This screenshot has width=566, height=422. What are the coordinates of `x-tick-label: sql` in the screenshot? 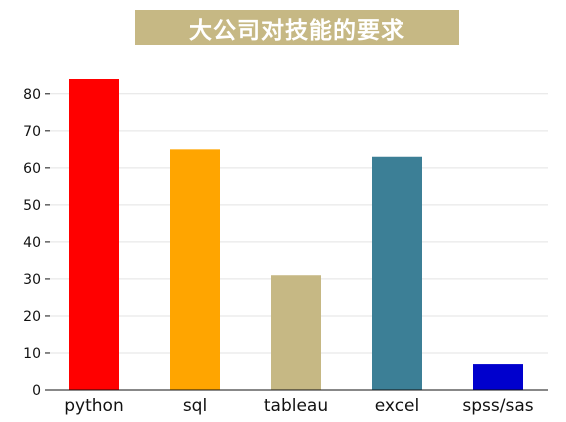 It's located at (195, 406).